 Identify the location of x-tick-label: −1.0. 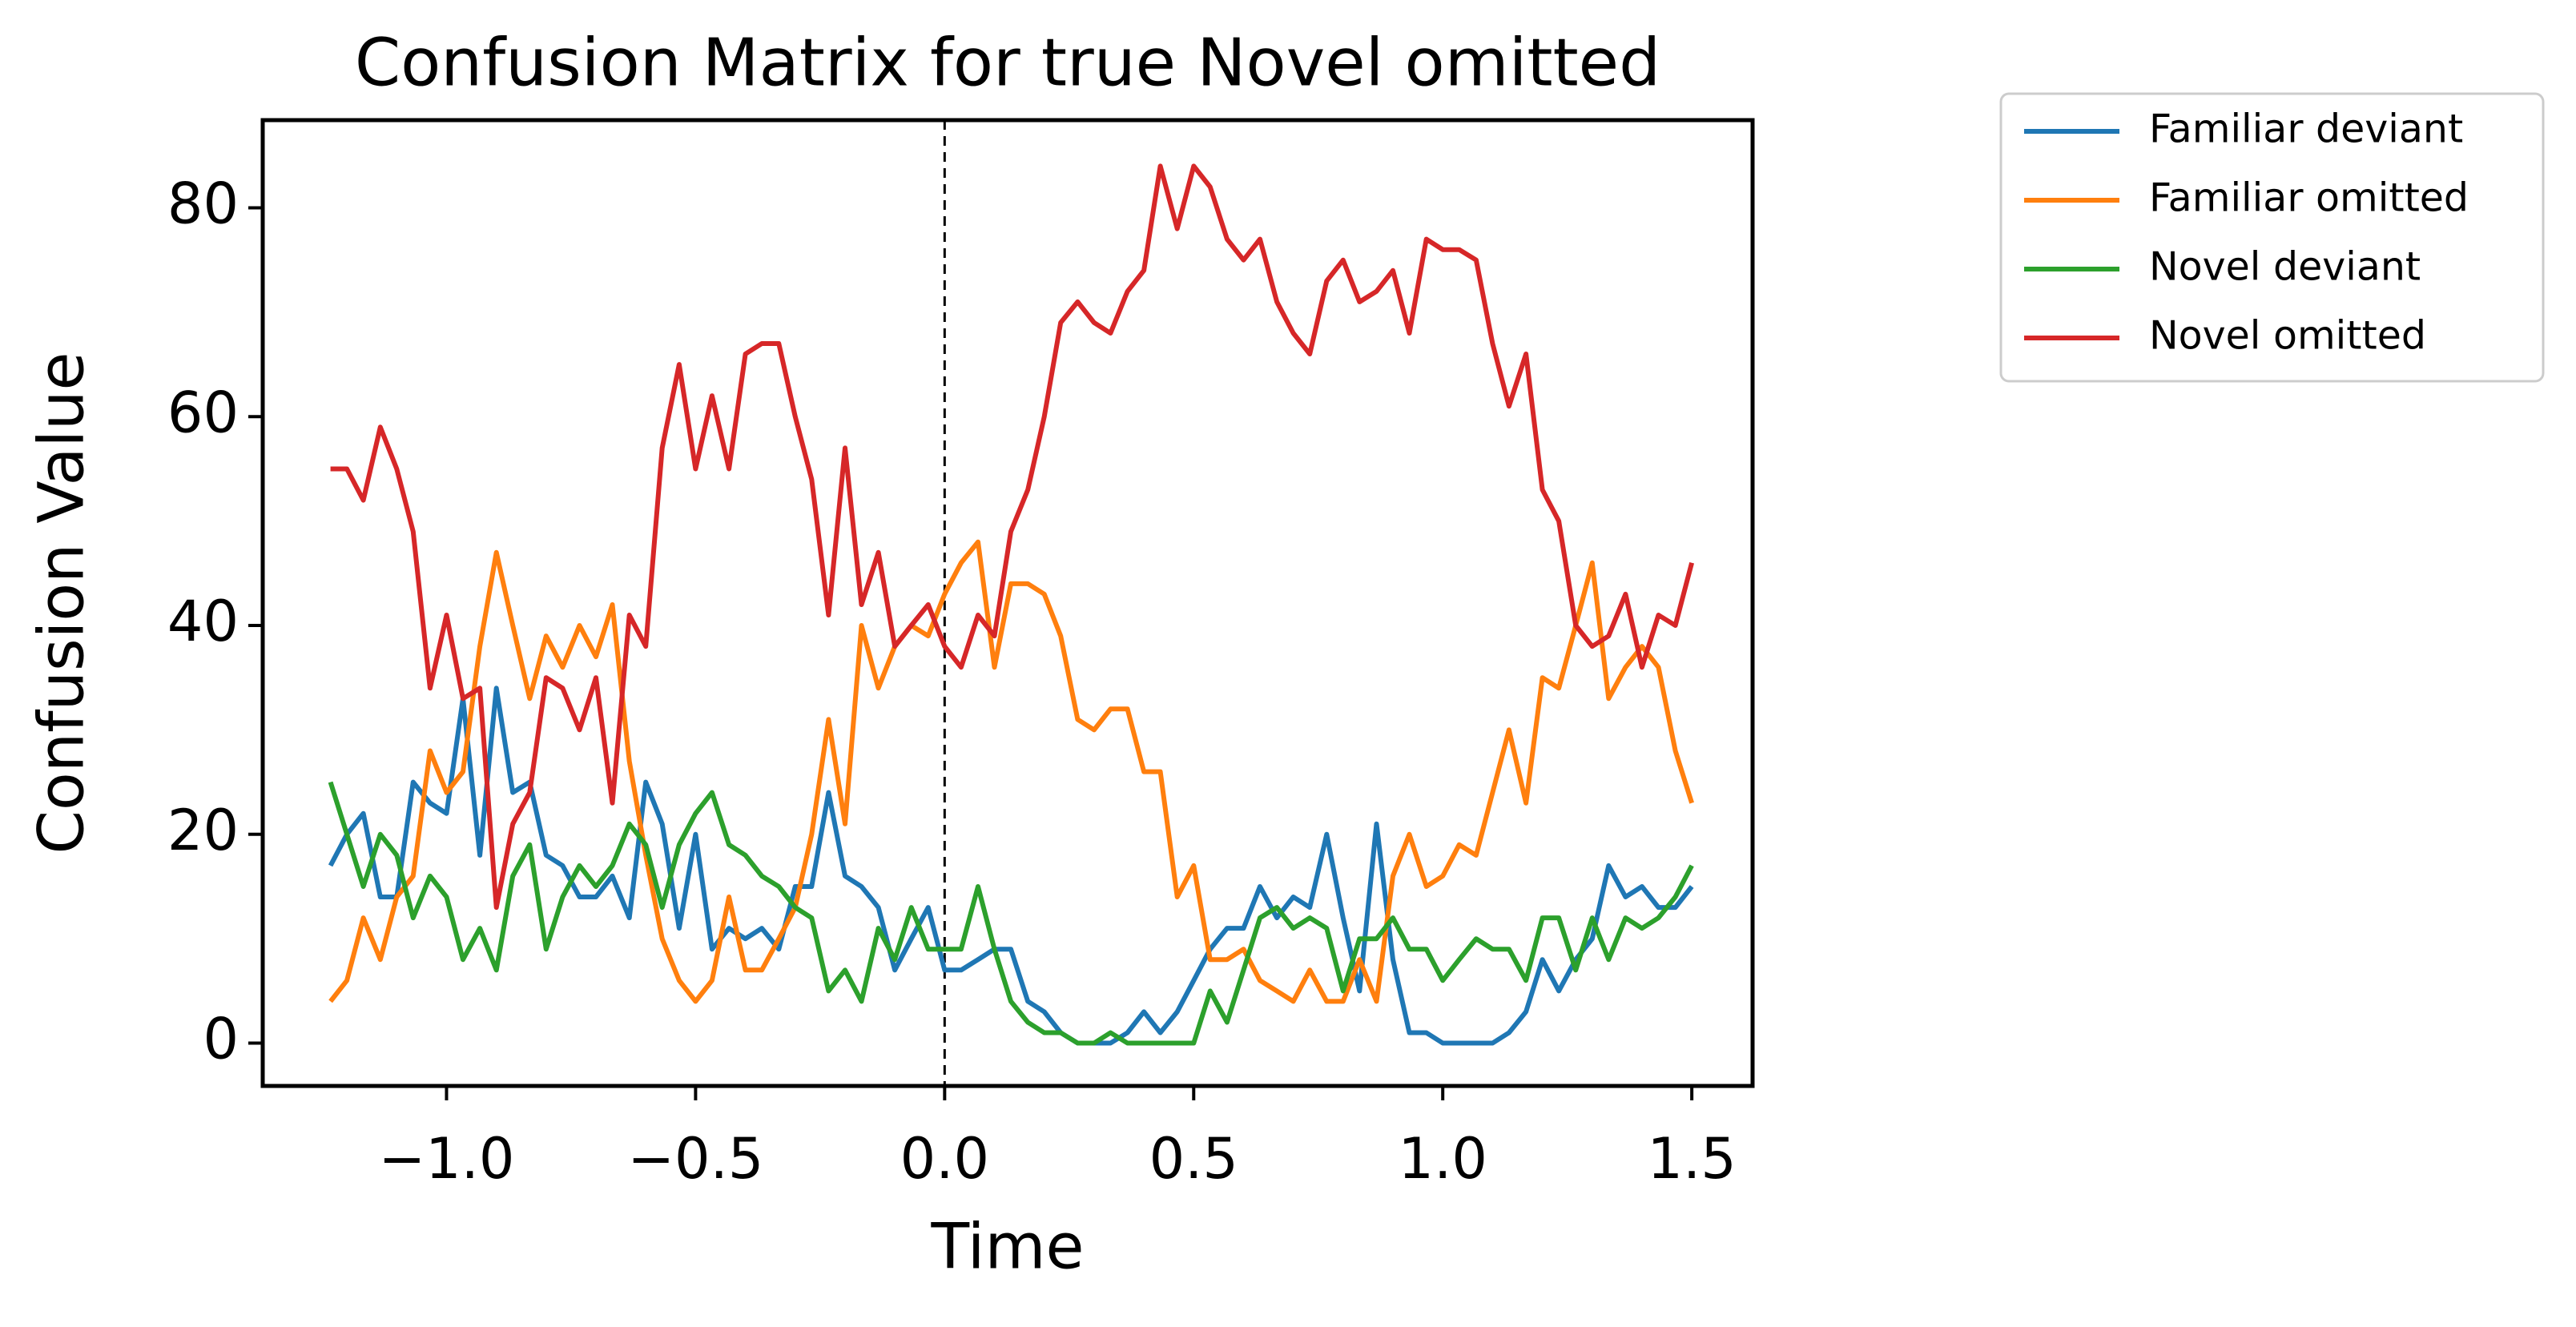
(446, 1159).